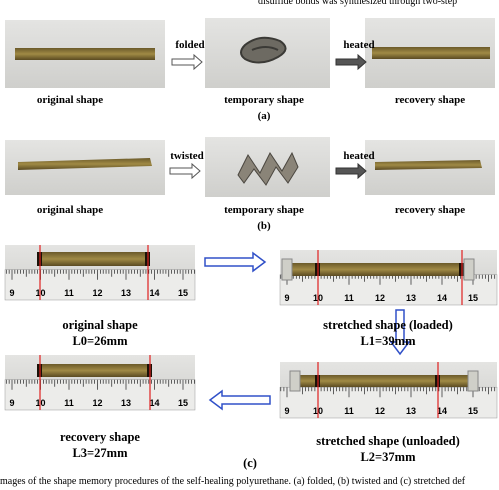 This screenshot has height=490, width=499. I want to click on panel-label: (b), so click(264, 226).